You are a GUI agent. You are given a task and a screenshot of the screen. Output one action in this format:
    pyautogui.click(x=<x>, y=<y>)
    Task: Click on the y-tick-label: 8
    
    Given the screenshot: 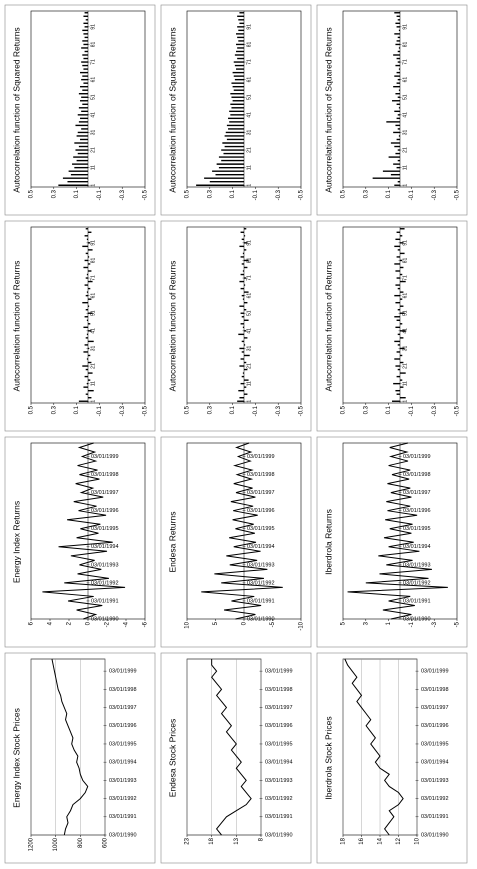 What is the action you would take?
    pyautogui.click(x=262, y=839)
    